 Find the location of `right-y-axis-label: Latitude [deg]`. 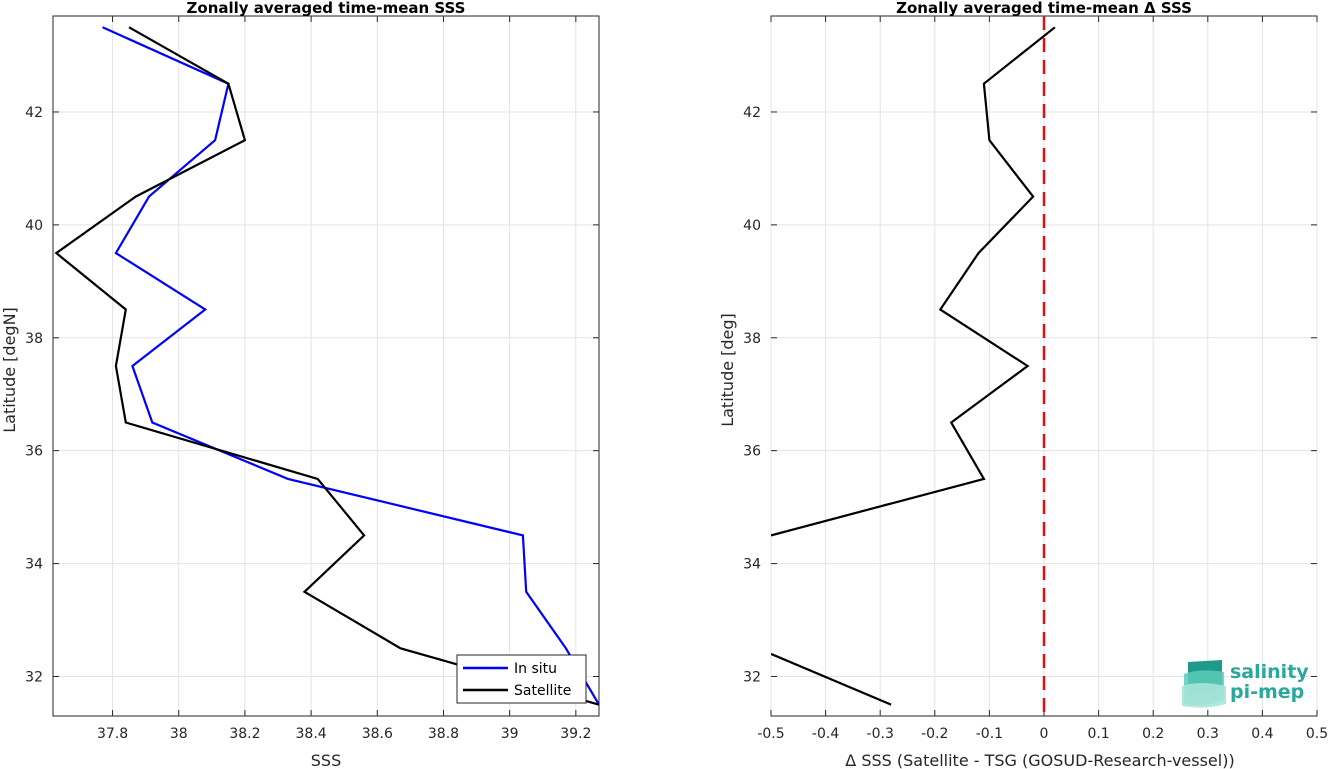

right-y-axis-label: Latitude [deg] is located at coordinates (727, 370).